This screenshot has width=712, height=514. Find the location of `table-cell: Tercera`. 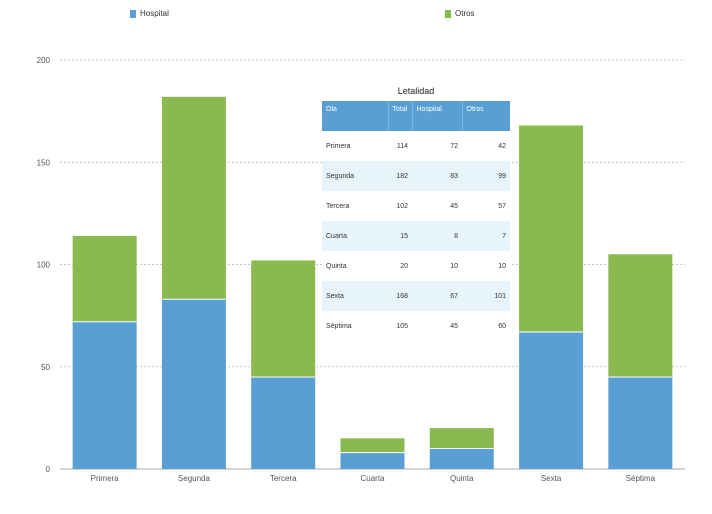

table-cell: Tercera is located at coordinates (355, 206).